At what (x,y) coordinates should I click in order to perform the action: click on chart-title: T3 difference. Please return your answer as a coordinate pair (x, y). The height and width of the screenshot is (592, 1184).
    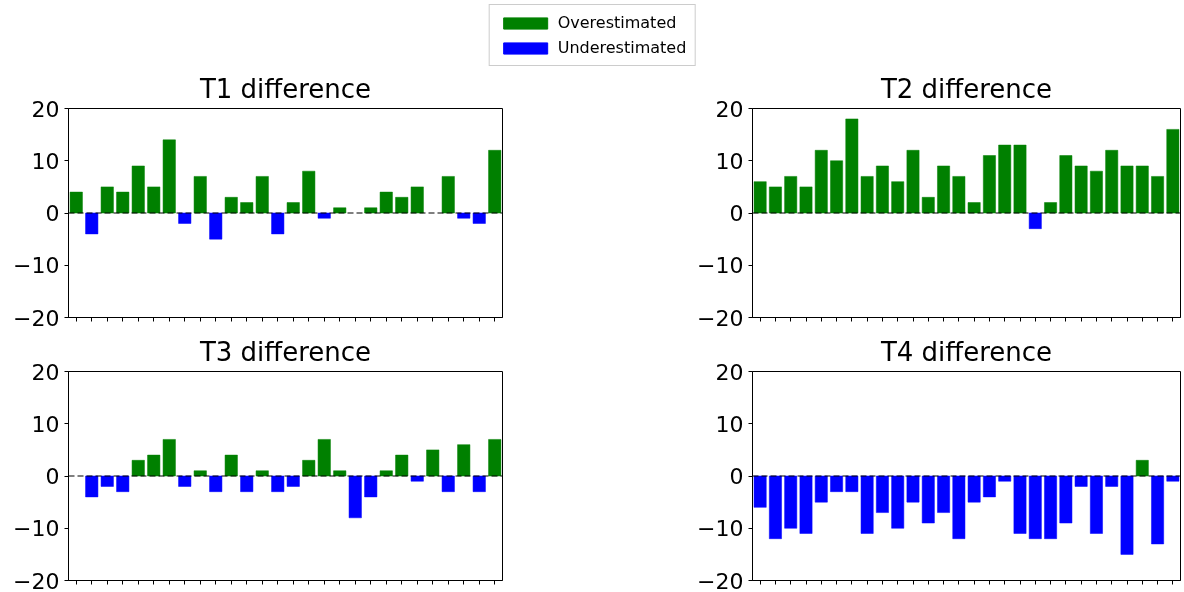
    Looking at the image, I should click on (285, 351).